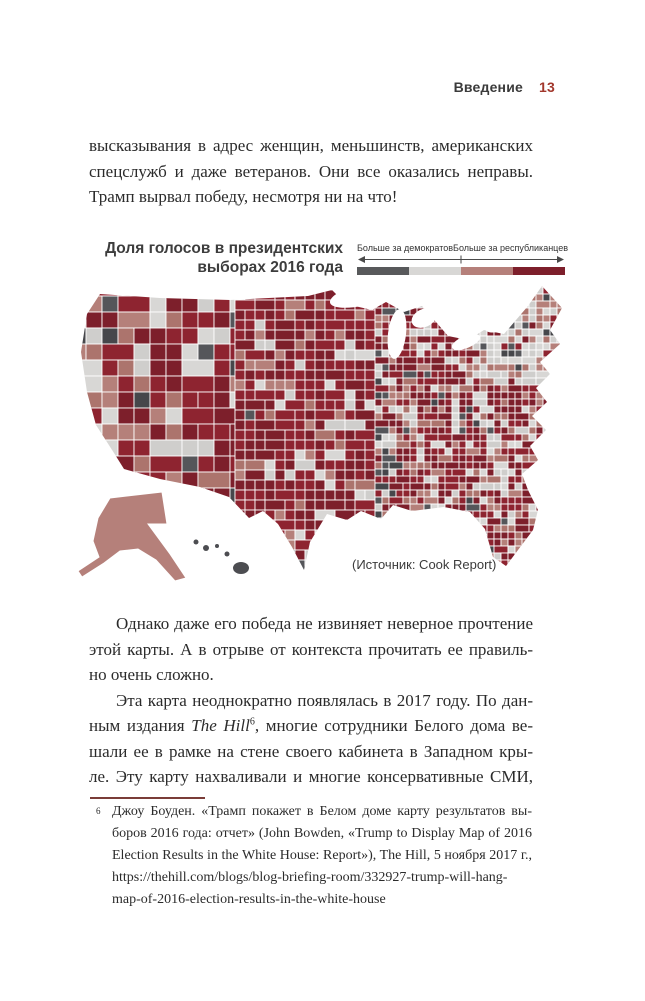 This screenshot has height=1001, width=645. I want to click on footnote-rule, so click(147, 798).